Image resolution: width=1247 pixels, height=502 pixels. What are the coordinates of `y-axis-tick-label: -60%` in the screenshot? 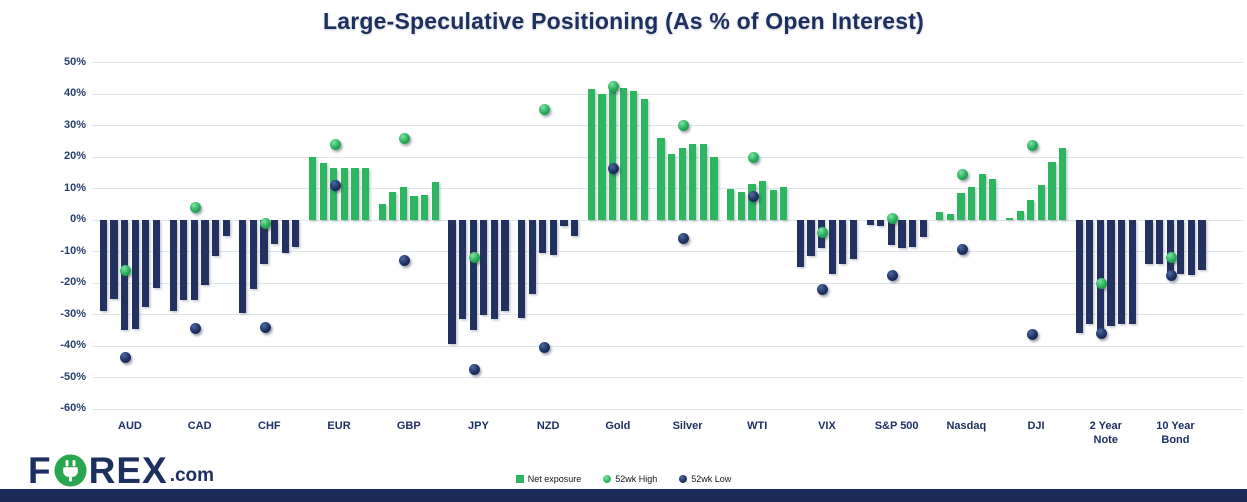 It's located at (73, 408).